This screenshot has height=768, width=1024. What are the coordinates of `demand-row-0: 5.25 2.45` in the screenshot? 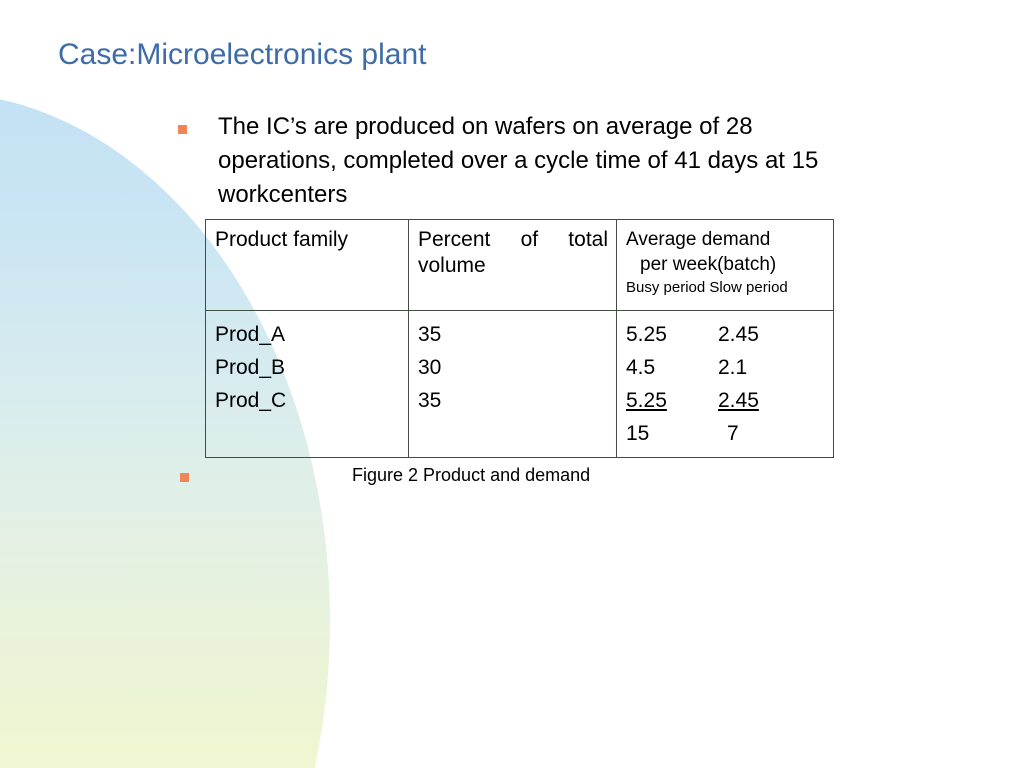 It's located at (725, 334).